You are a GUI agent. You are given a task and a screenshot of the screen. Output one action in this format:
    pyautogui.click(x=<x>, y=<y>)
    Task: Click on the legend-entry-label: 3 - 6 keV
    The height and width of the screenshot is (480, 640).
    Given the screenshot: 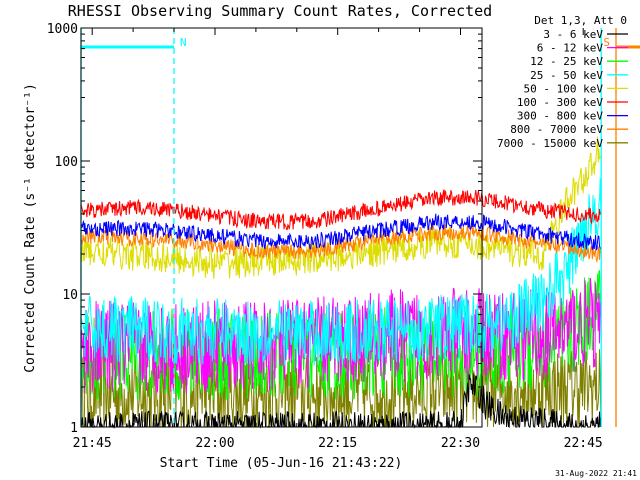 What is the action you would take?
    pyautogui.click(x=573, y=34)
    